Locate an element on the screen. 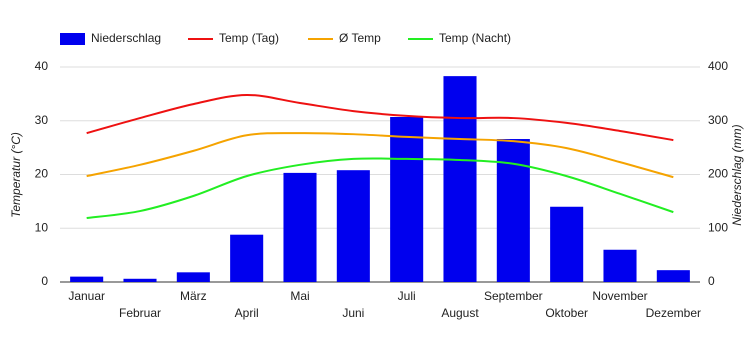 Image resolution: width=750 pixels, height=350 pixels. y-axis-title: Temperatur (°C) is located at coordinates (16, 175).